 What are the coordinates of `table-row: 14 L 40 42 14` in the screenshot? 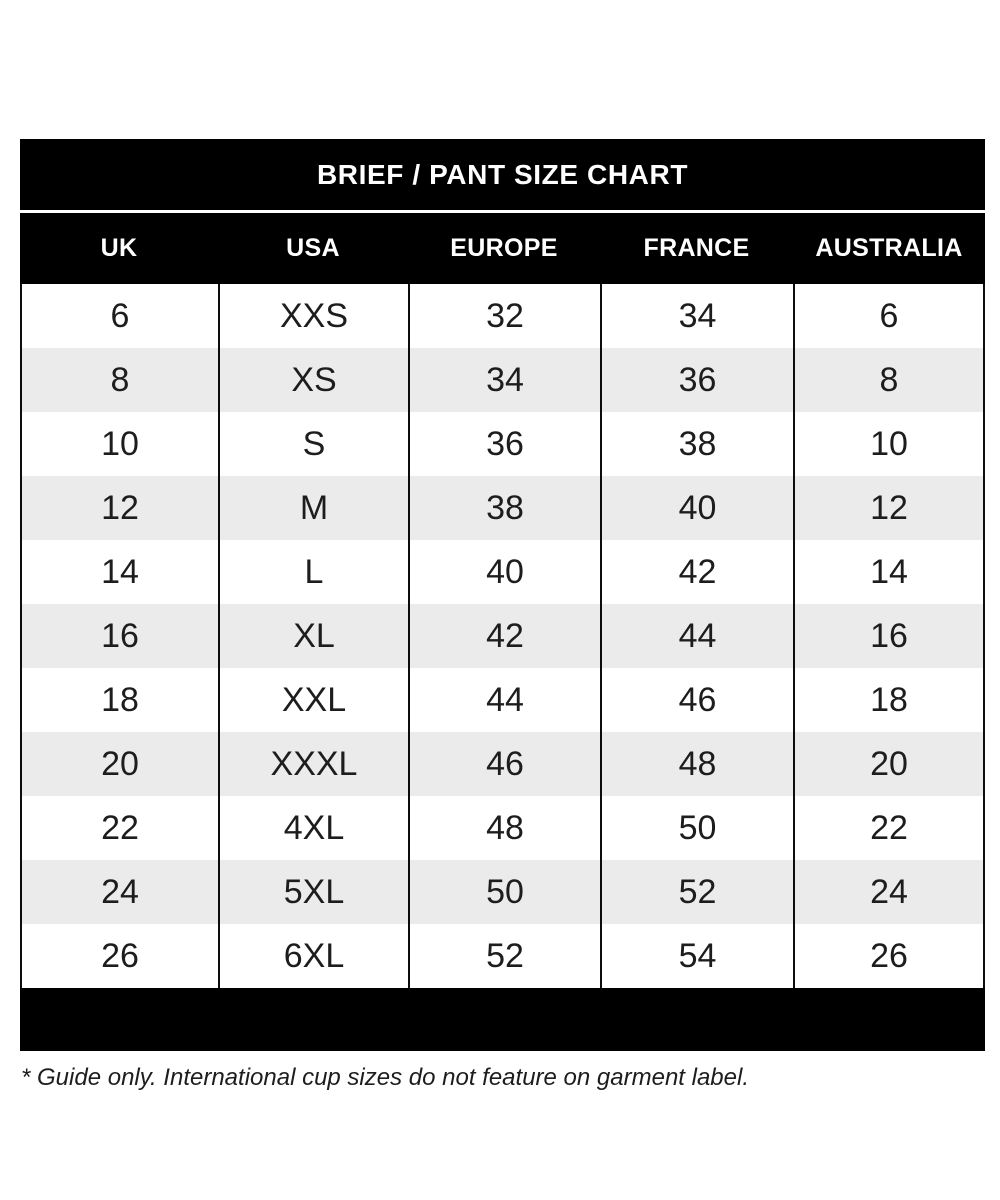 It's located at (502, 572).